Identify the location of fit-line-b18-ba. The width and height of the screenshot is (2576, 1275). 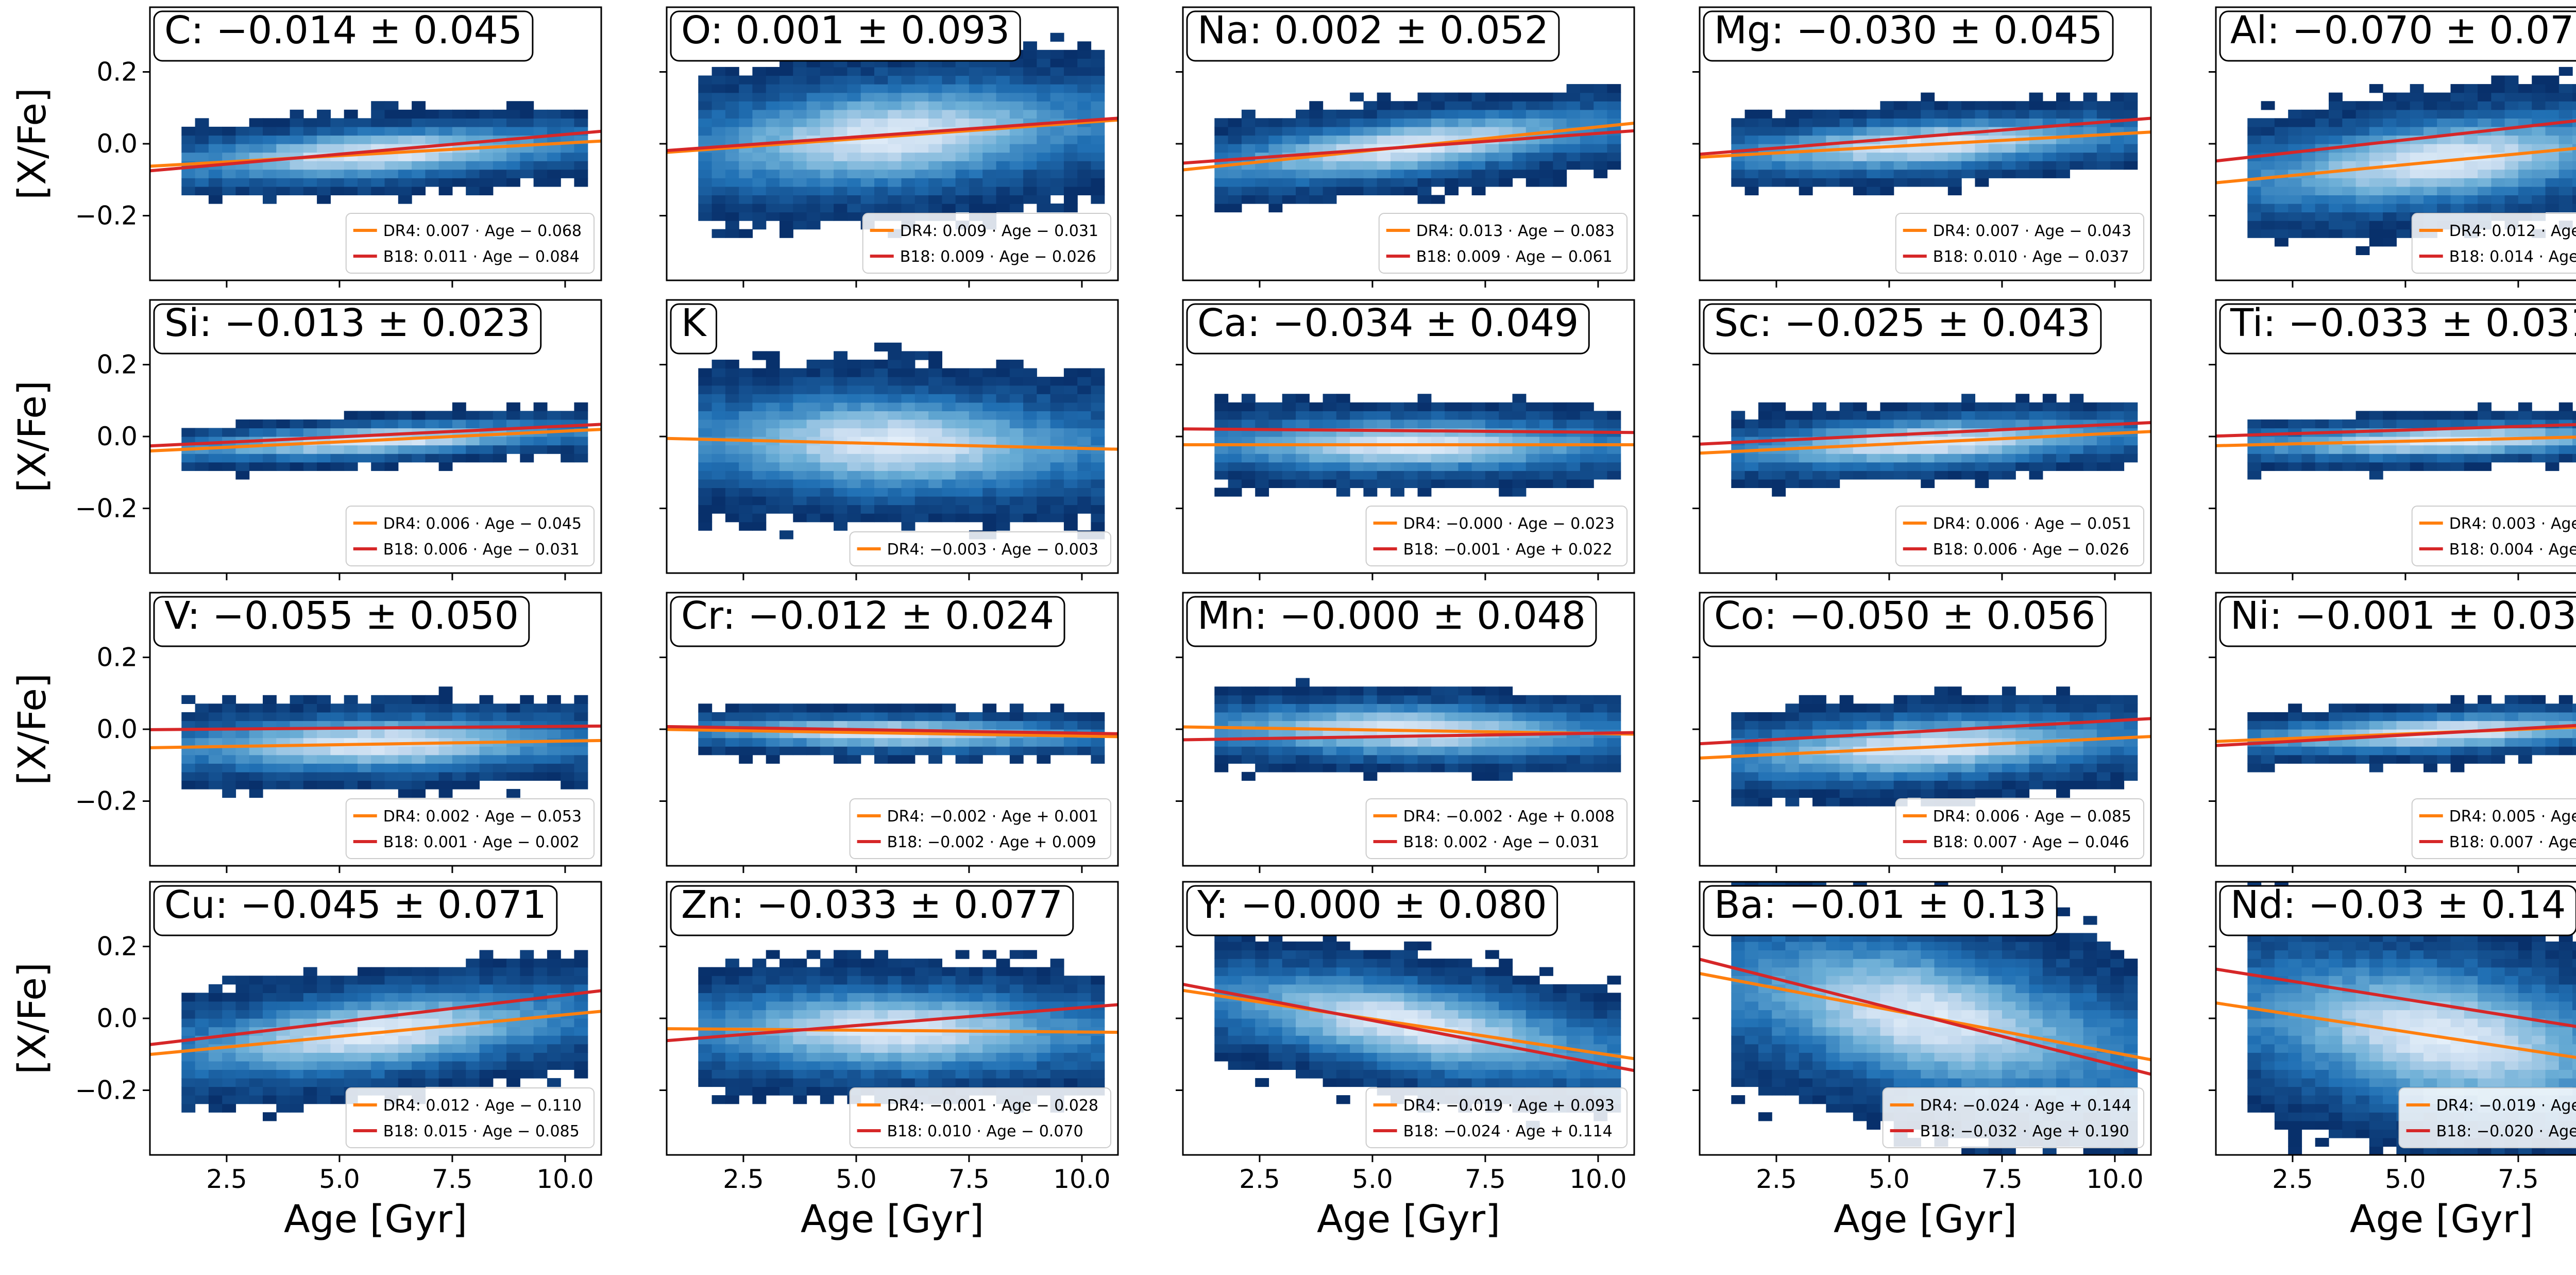
(1925, 1017).